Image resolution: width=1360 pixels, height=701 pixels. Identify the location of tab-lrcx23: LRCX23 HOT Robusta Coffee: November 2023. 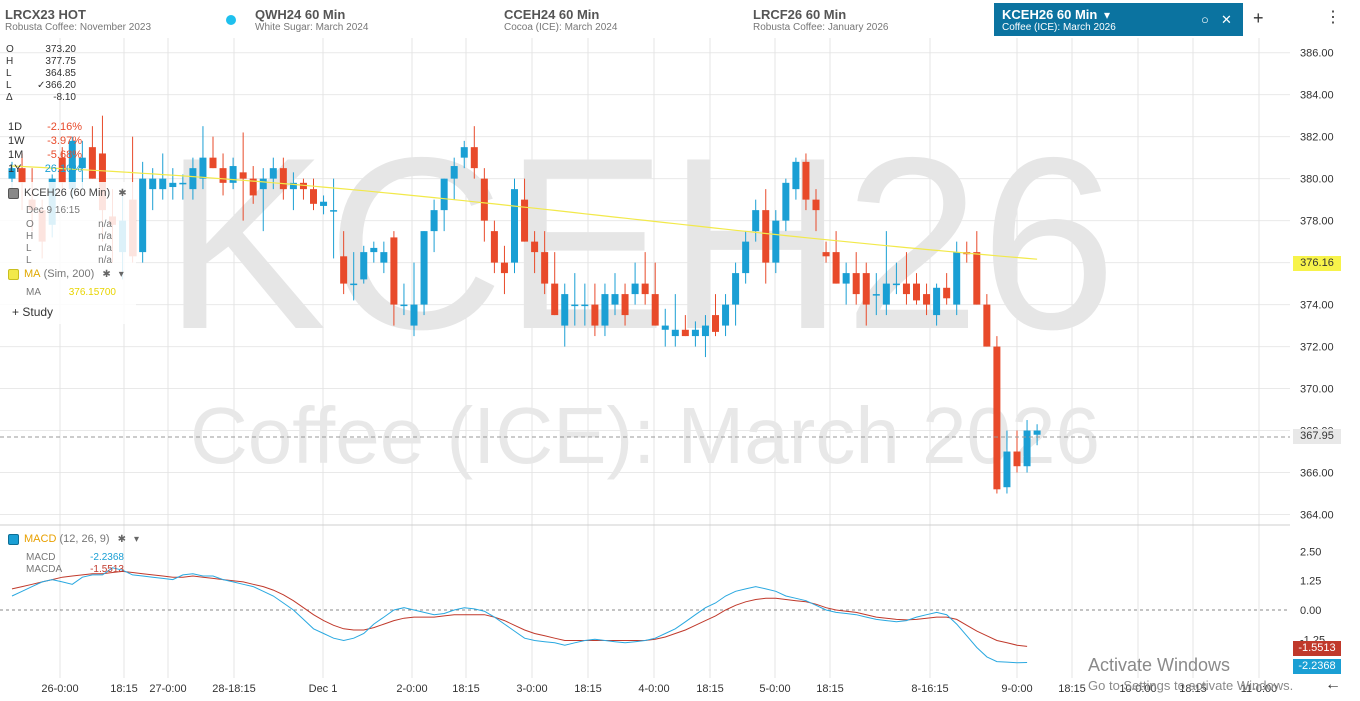
(110, 19).